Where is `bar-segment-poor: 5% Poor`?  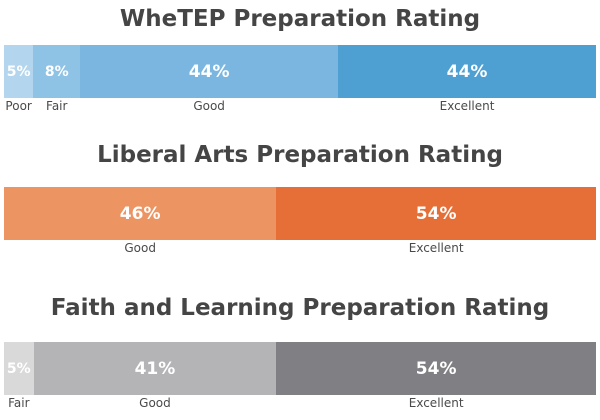 bar-segment-poor: 5% Poor is located at coordinates (19, 79).